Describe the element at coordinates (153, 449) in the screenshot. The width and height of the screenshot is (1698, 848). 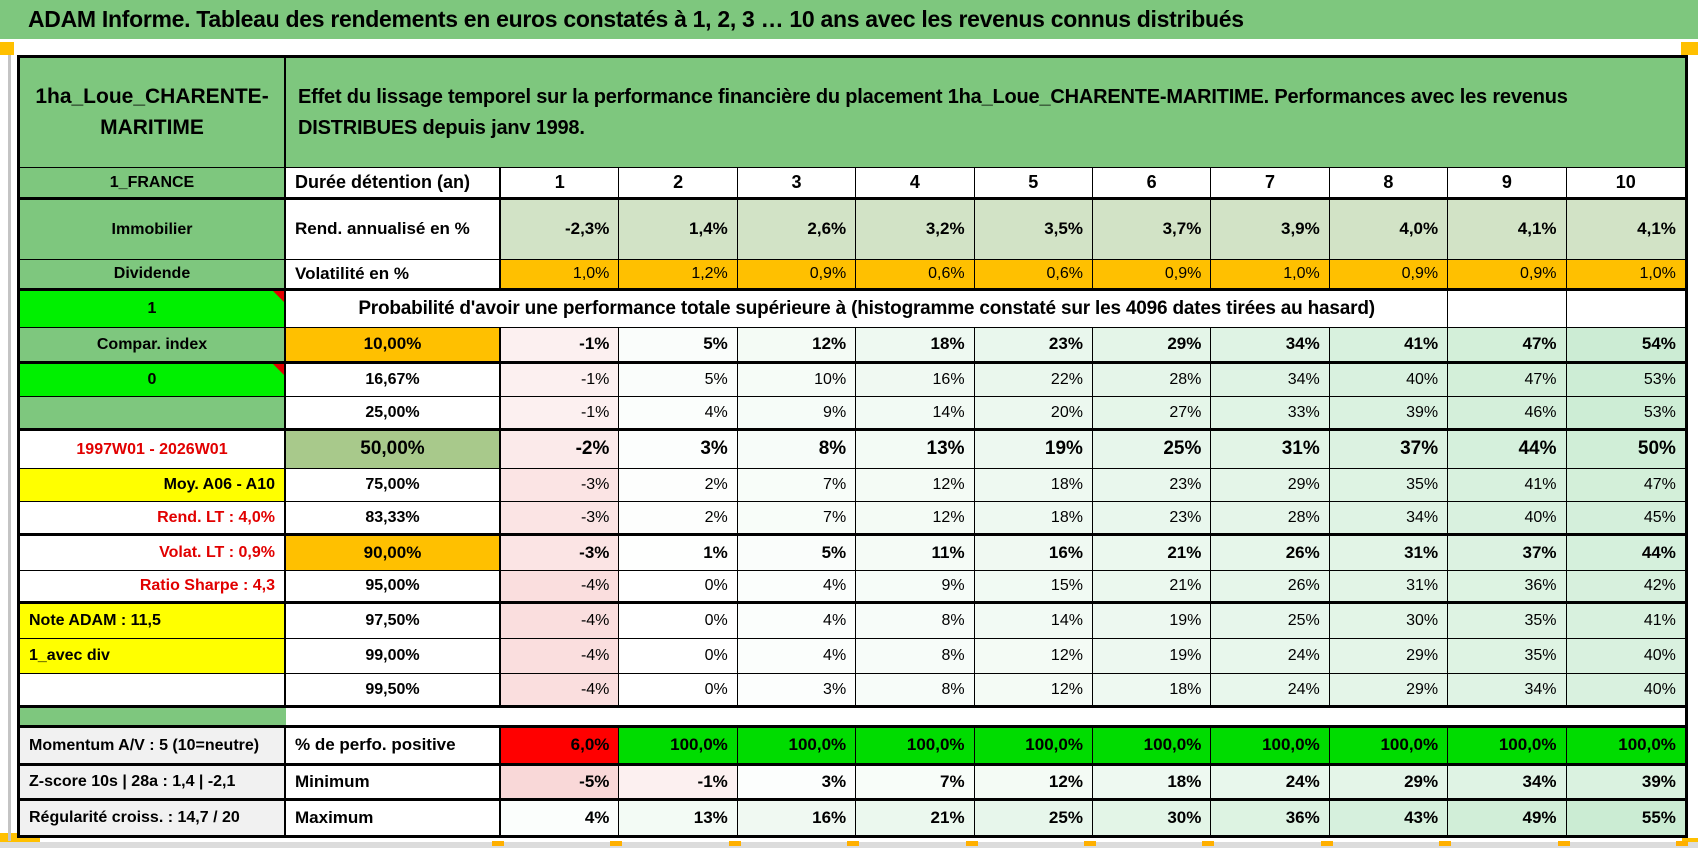
I see `row-label-cell: 1997W01 - 2026W01` at that location.